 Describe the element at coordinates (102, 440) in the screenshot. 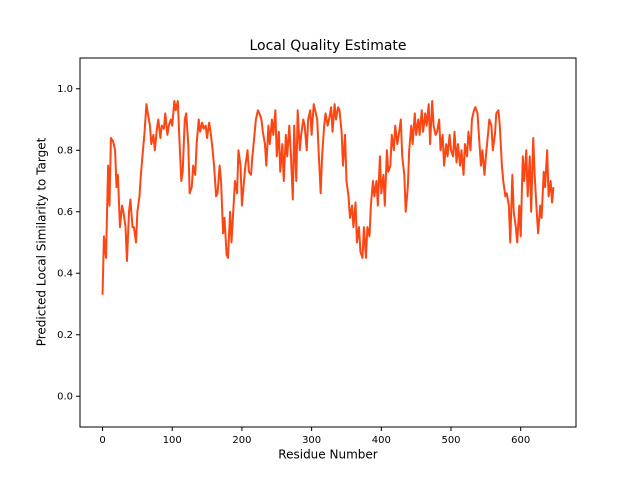

I see `x-tick-label: 0` at that location.